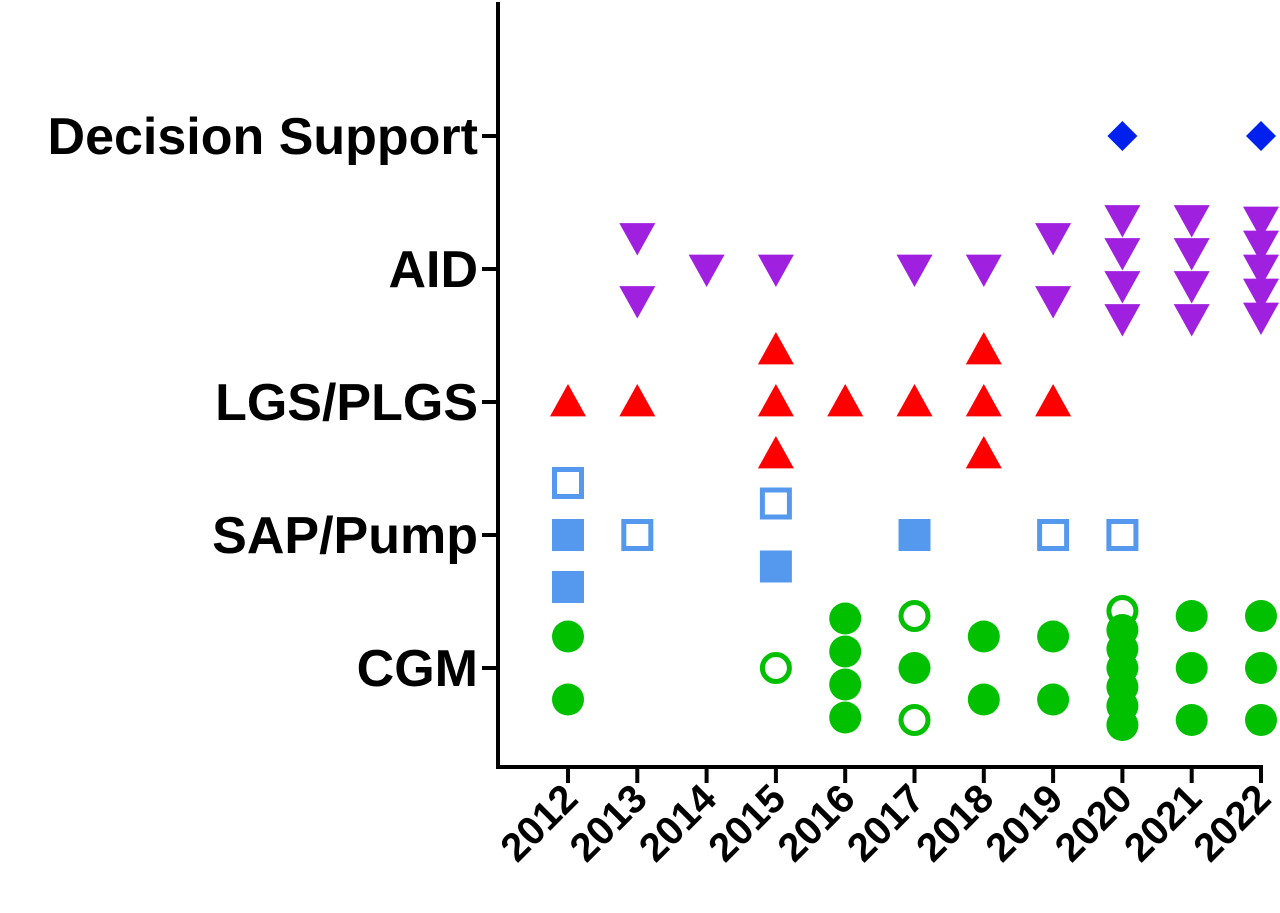 The image size is (1280, 913). I want to click on x-tick-label-2017: 2017, so click(886, 823).